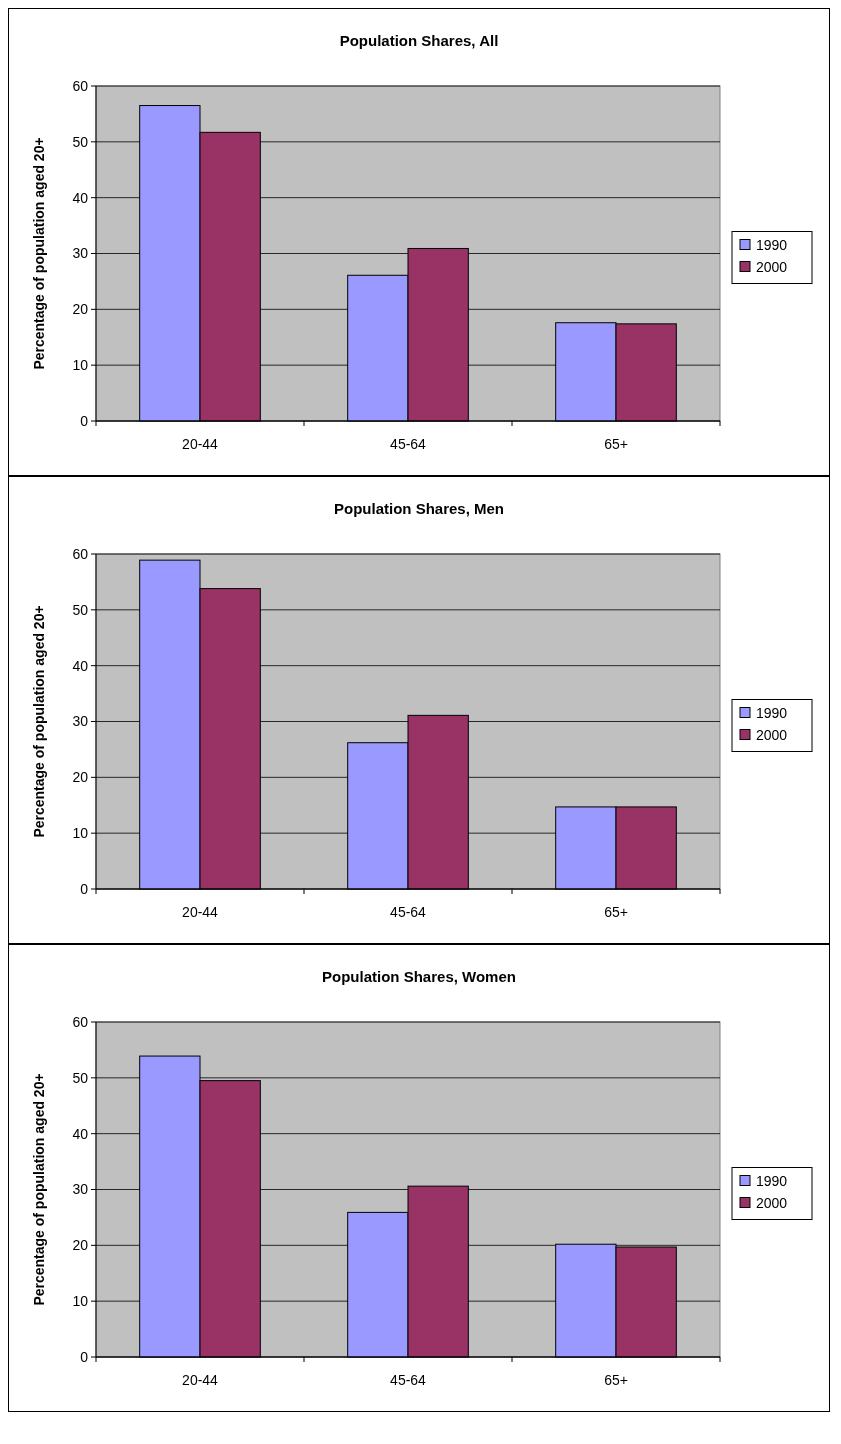 The image size is (841, 1444). I want to click on chart-title: Population Shares, Women, so click(419, 976).